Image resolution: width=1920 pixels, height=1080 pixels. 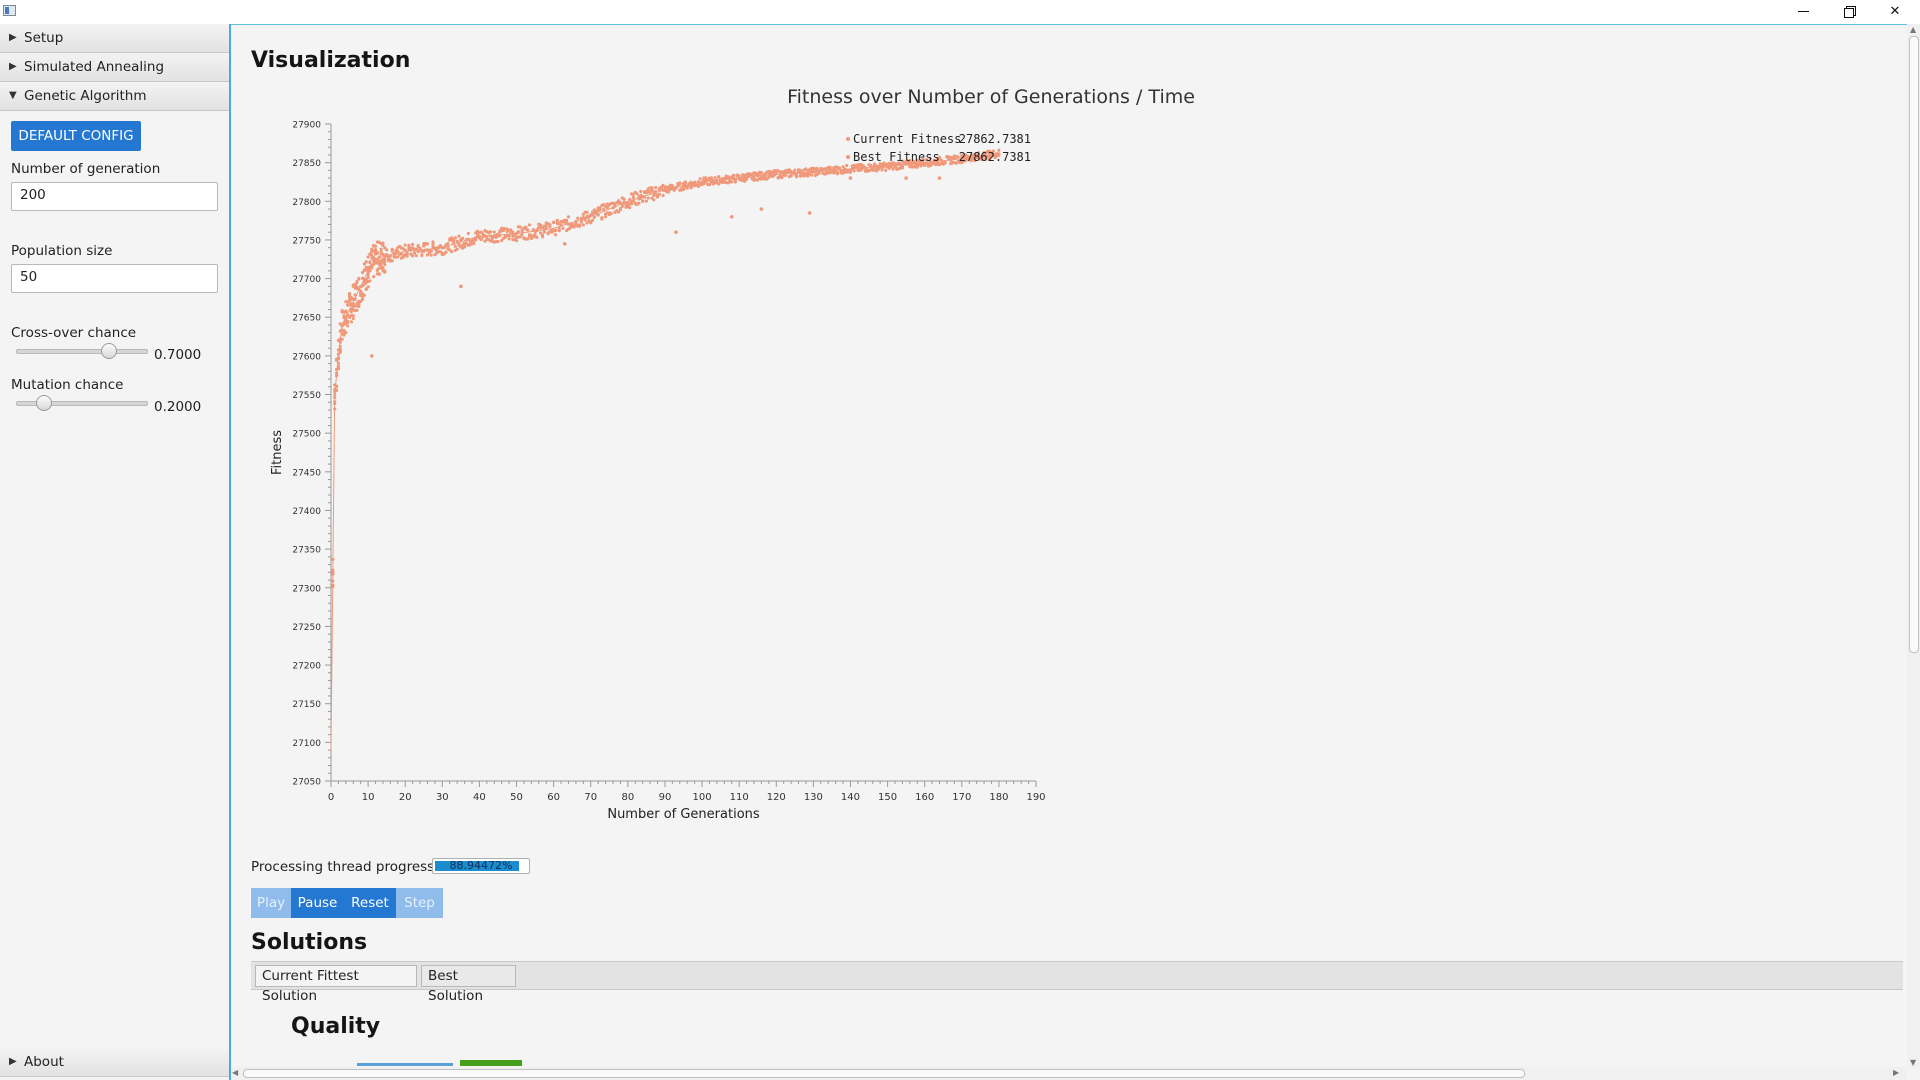 What do you see at coordinates (94, 67) in the screenshot?
I see `accordion-simulated-annealing-label: Simulated Annealing` at bounding box center [94, 67].